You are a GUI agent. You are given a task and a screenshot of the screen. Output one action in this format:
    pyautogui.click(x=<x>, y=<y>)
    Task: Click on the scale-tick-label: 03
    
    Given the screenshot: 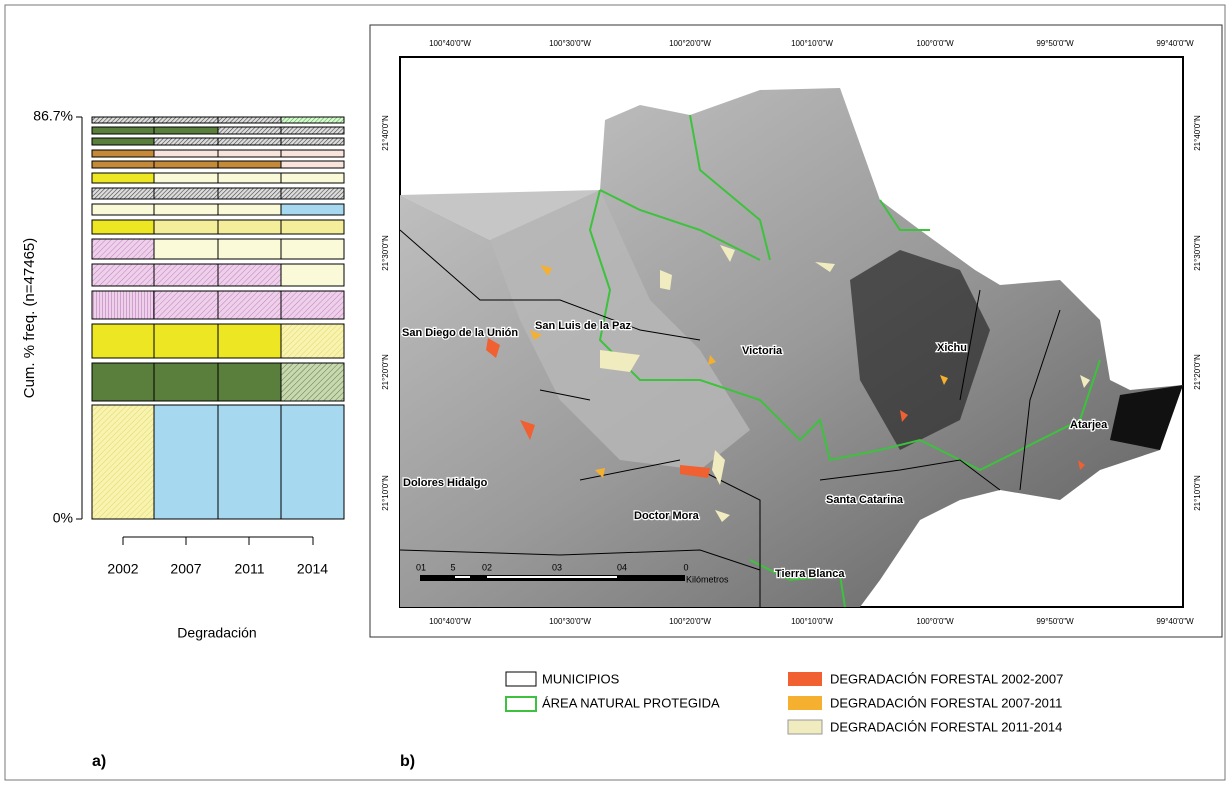 What is the action you would take?
    pyautogui.click(x=557, y=567)
    